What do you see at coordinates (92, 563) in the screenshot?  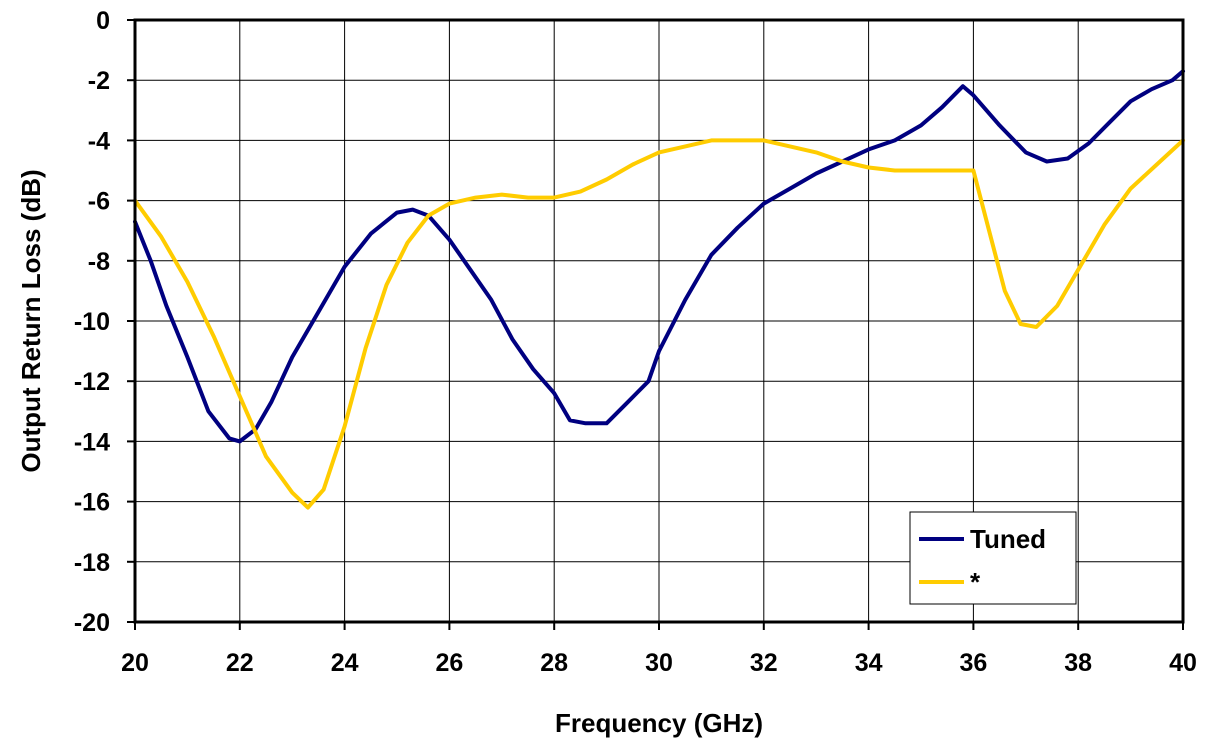 I see `y-tick-label: -18` at bounding box center [92, 563].